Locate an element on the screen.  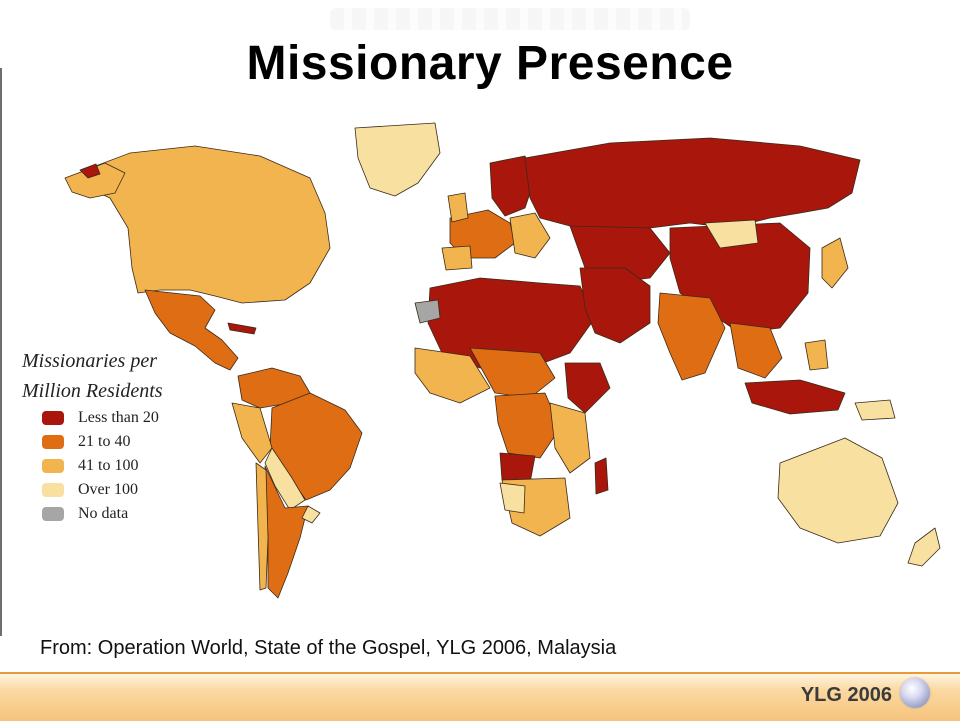
region-horn-africa is located at coordinates (587, 388).